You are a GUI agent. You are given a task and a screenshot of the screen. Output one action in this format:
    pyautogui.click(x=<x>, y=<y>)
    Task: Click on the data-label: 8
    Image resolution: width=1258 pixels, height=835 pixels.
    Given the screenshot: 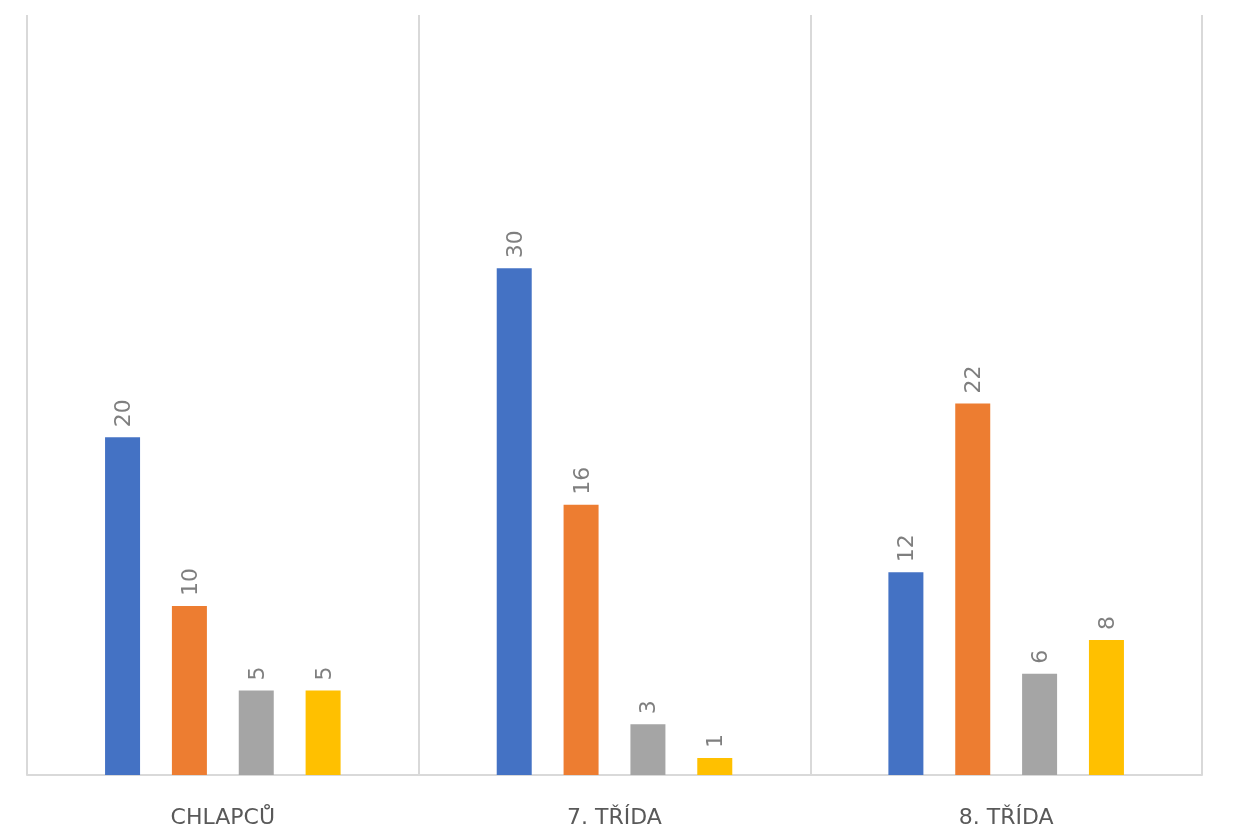 What is the action you would take?
    pyautogui.click(x=1106, y=622)
    